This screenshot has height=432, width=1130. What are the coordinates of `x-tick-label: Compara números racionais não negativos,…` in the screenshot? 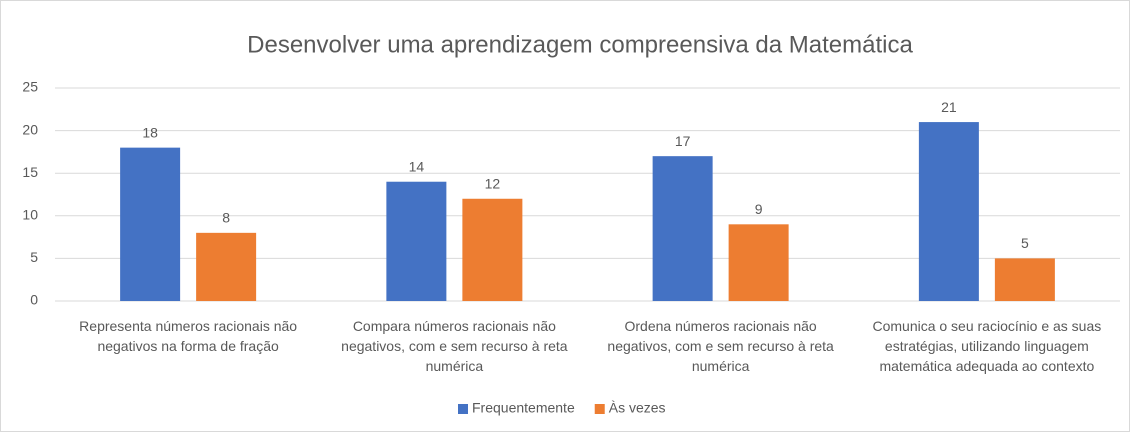 It's located at (454, 346).